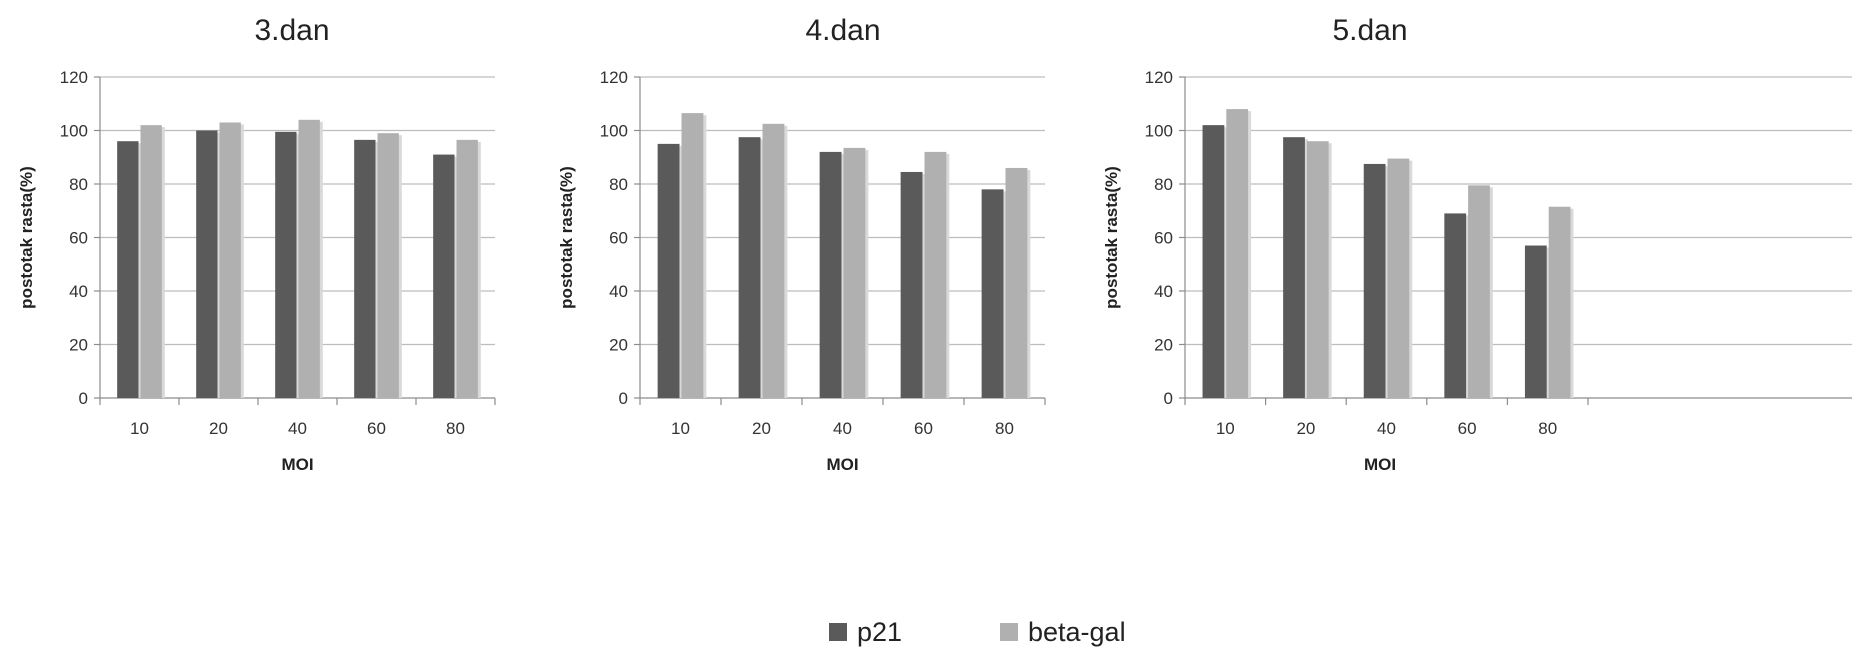 This screenshot has height=669, width=1852. Describe the element at coordinates (1369, 30) in the screenshot. I see `chart-title: 5.dan` at that location.